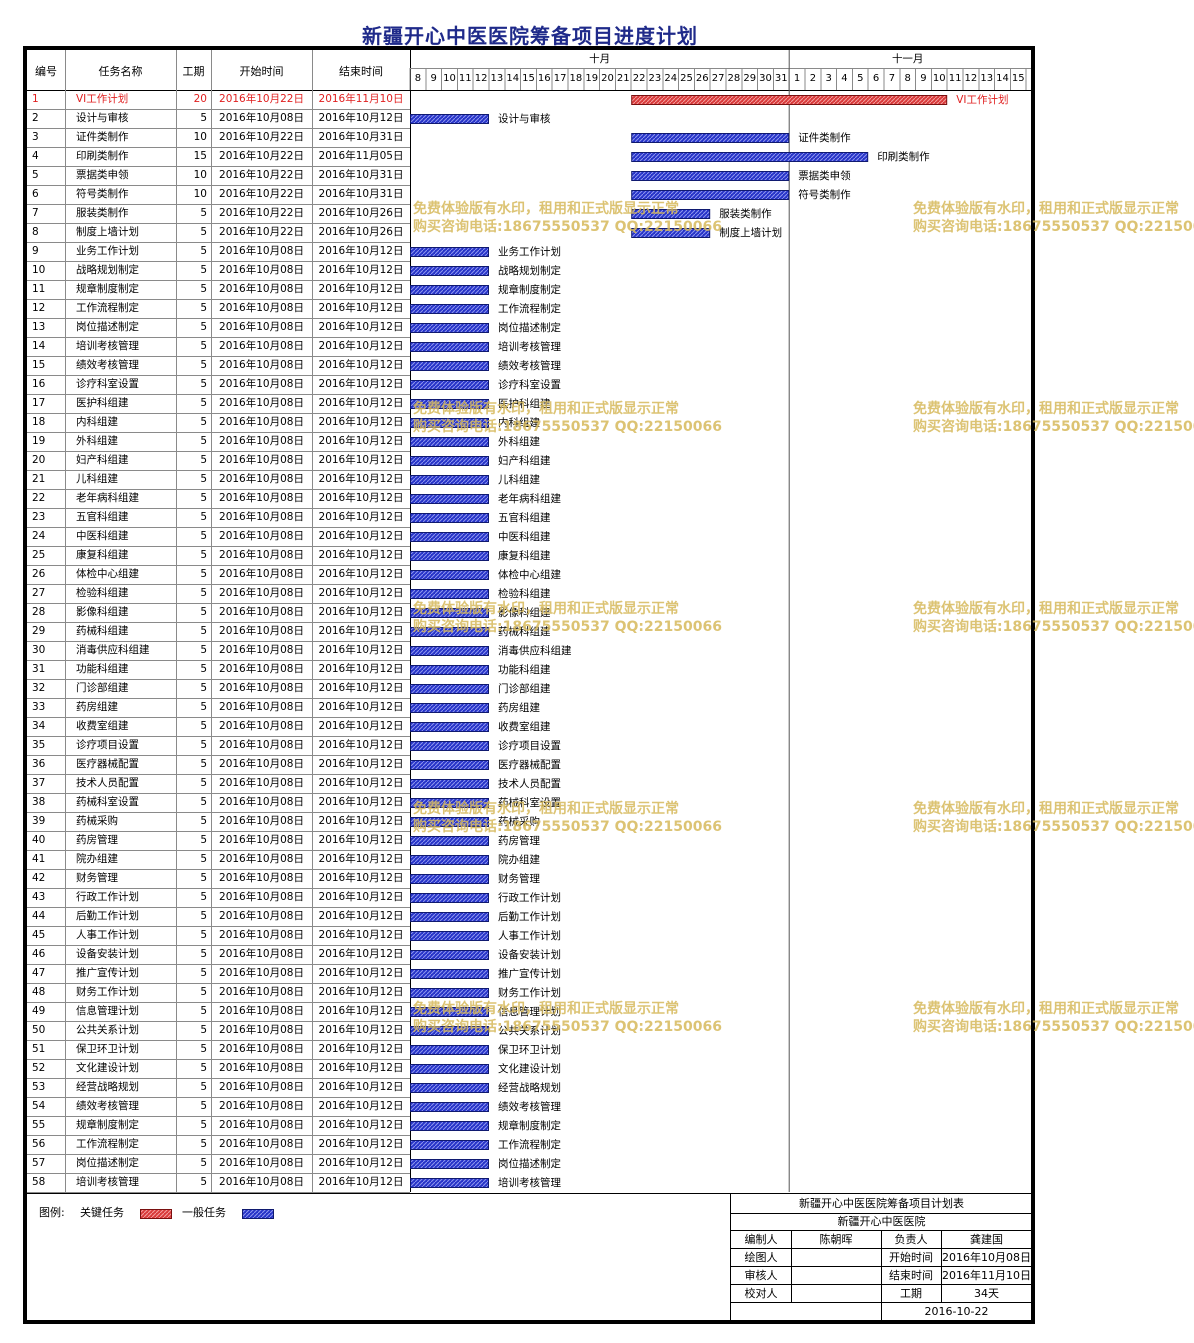  I want to click on header-days: 工期, so click(193, 71).